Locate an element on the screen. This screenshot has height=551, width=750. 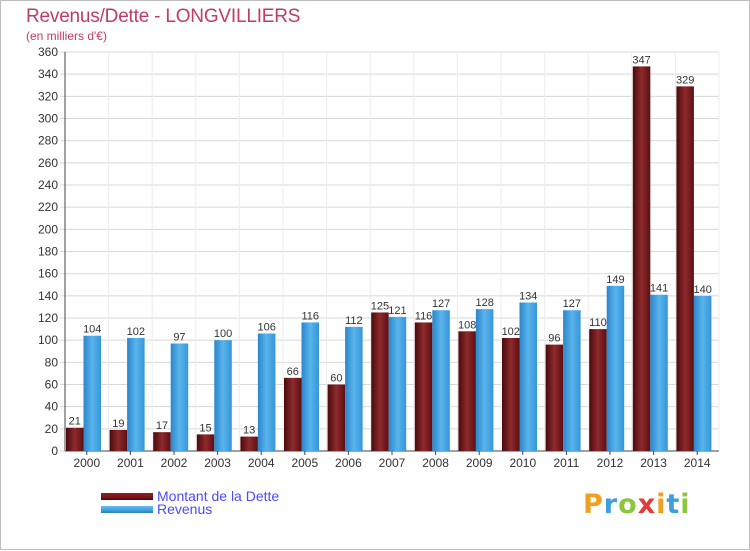
x-tick-label: 2004 is located at coordinates (261, 463).